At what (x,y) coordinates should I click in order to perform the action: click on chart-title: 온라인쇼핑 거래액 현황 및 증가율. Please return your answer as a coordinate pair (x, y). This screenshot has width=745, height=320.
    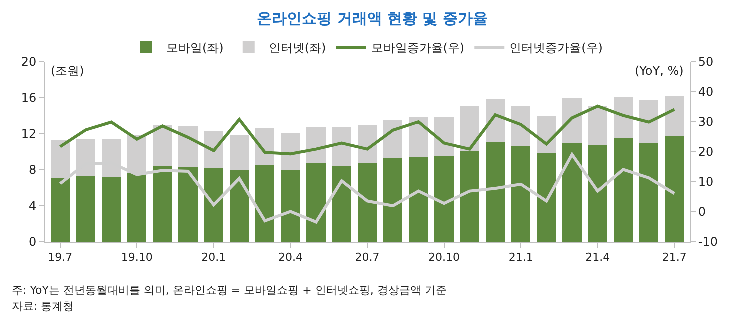
    Looking at the image, I should click on (372, 18).